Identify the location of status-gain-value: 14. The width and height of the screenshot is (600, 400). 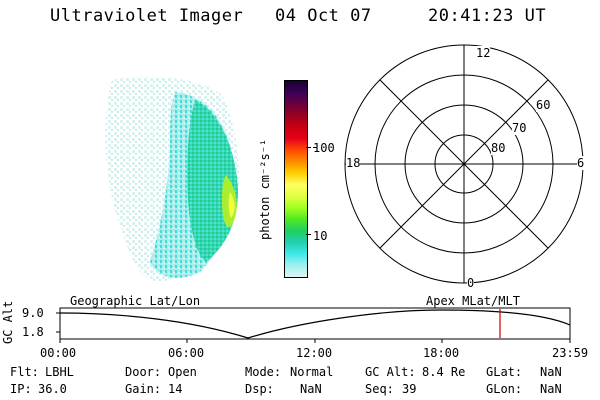
(175, 389).